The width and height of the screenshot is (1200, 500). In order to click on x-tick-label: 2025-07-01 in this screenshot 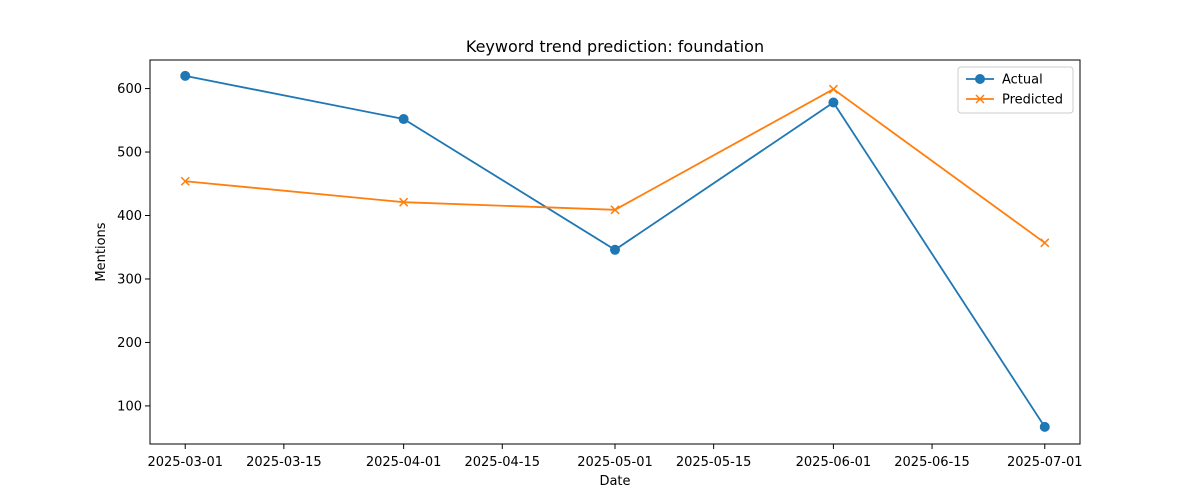, I will do `click(1045, 462)`.